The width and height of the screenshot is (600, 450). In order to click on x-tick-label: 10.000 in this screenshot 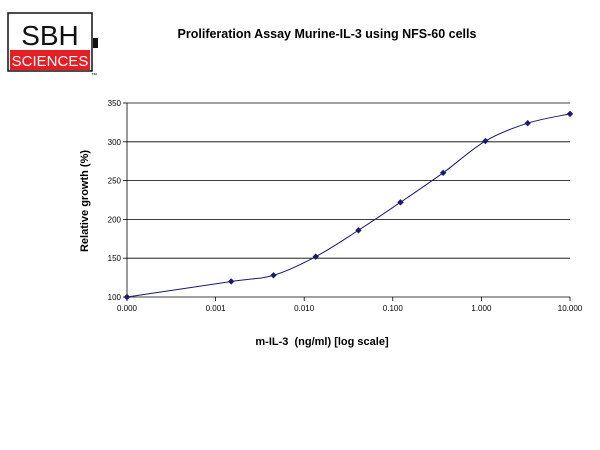, I will do `click(570, 308)`.